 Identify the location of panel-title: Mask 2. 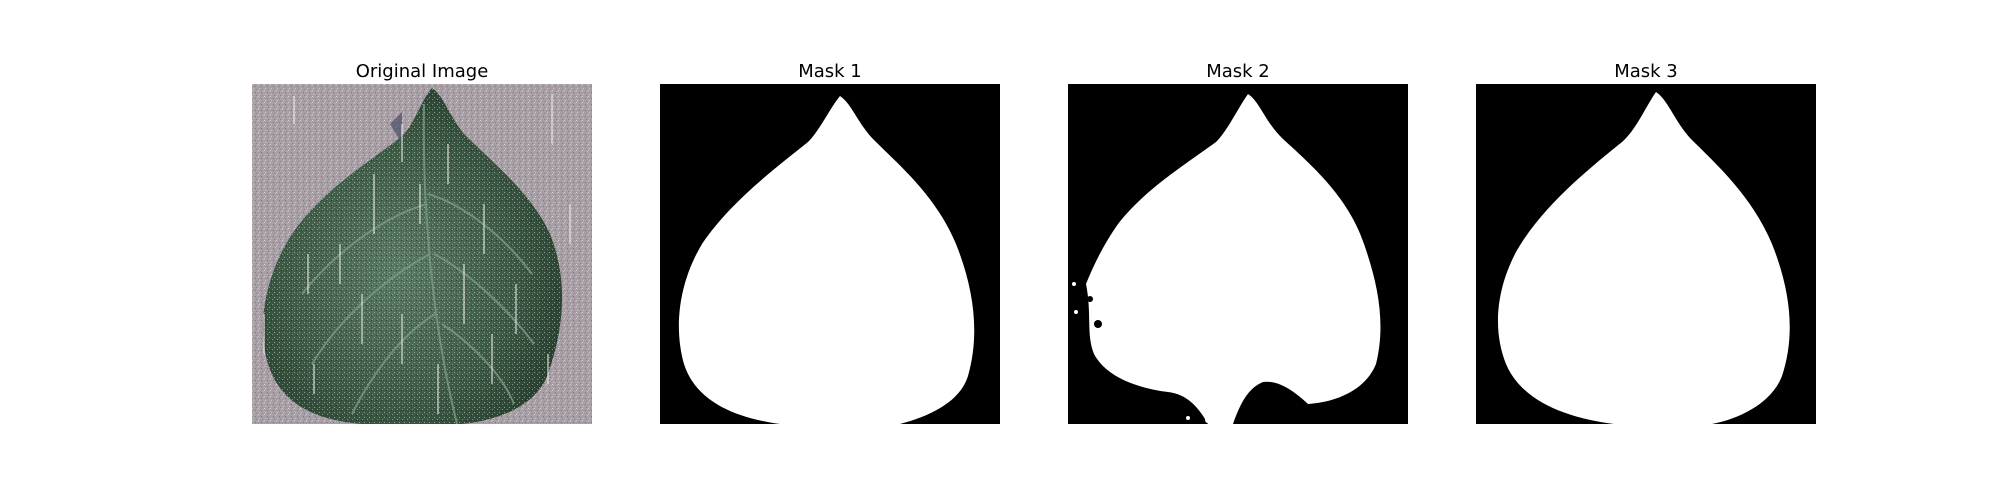
(1238, 71).